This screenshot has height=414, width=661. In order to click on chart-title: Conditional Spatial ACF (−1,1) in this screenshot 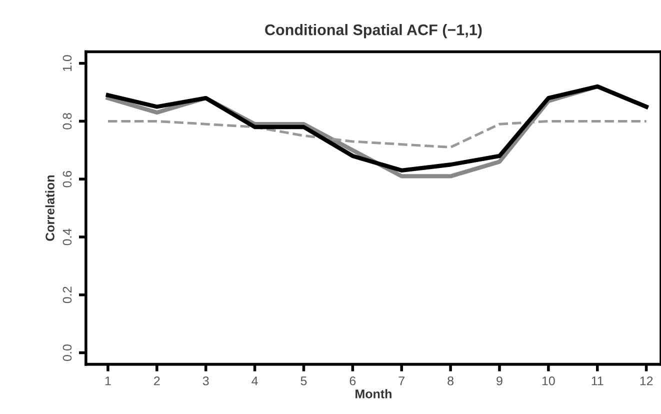, I will do `click(373, 31)`.